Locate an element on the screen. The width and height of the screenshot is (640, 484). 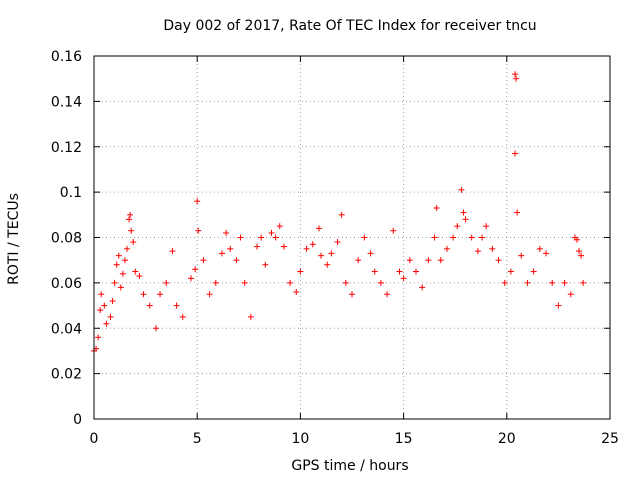
y-tick-label: 0.02 is located at coordinates (66, 375).